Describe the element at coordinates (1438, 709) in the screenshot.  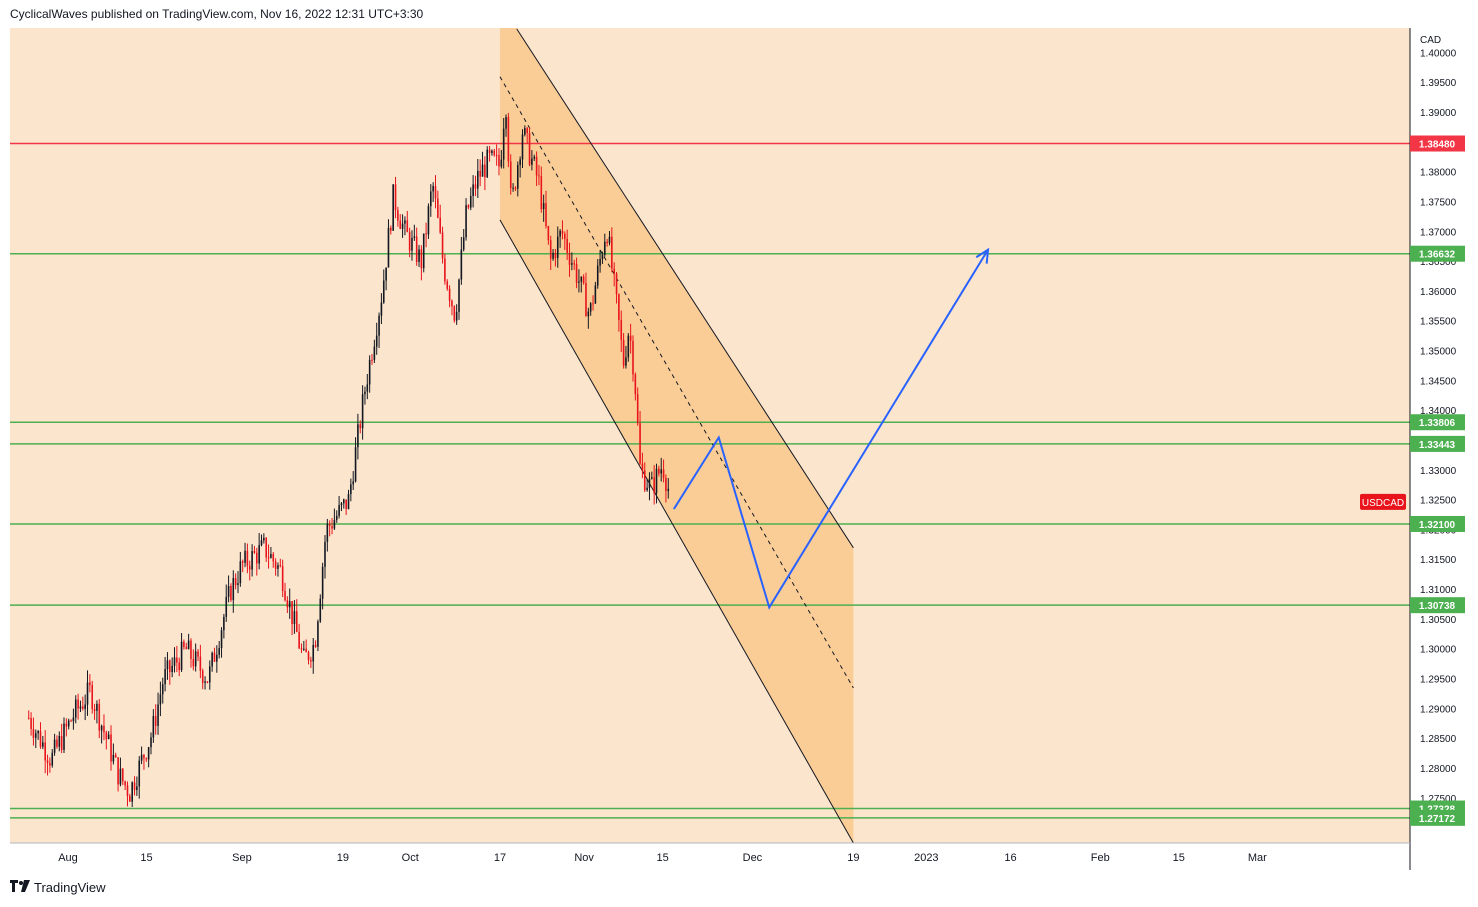
I see `price-tick-label: 1.29000` at that location.